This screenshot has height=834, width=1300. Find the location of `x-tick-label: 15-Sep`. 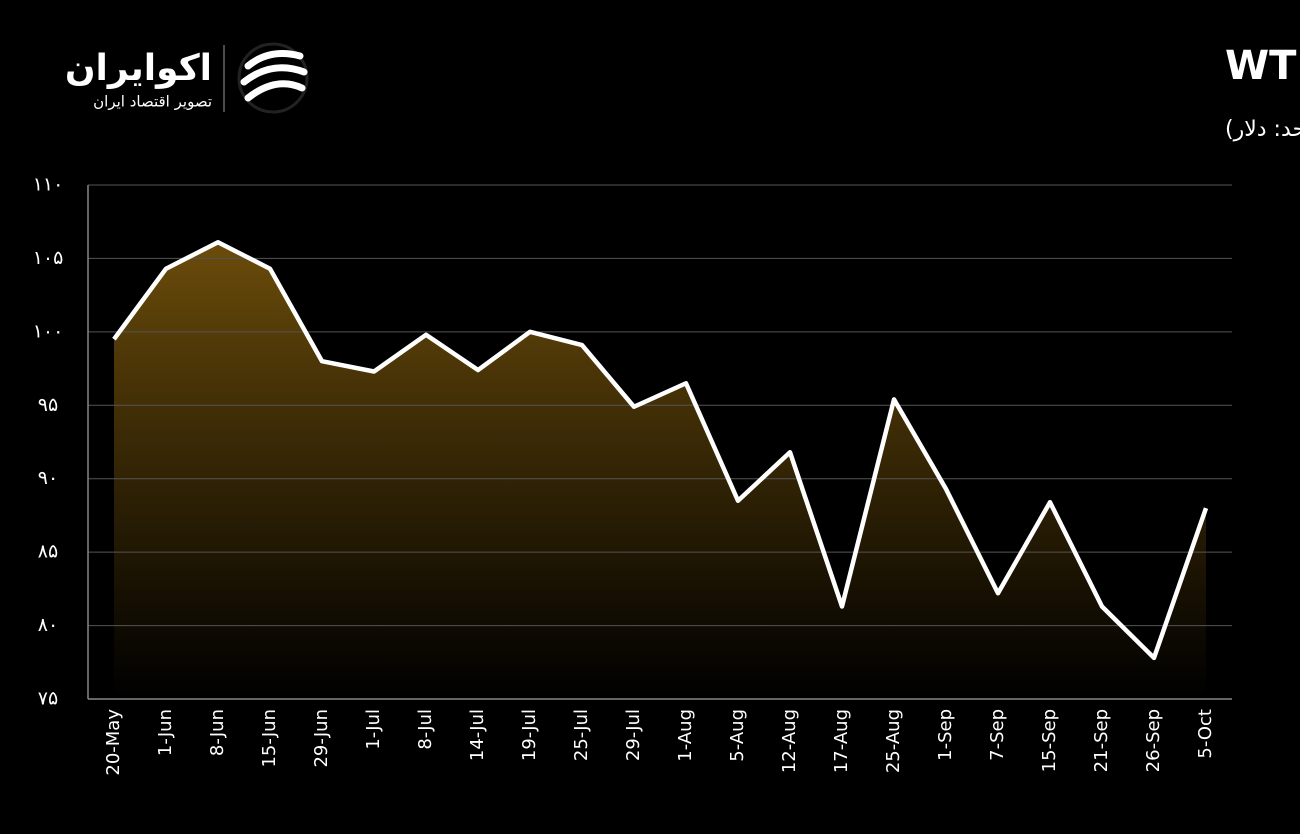

x-tick-label: 15-Sep is located at coordinates (1049, 740).